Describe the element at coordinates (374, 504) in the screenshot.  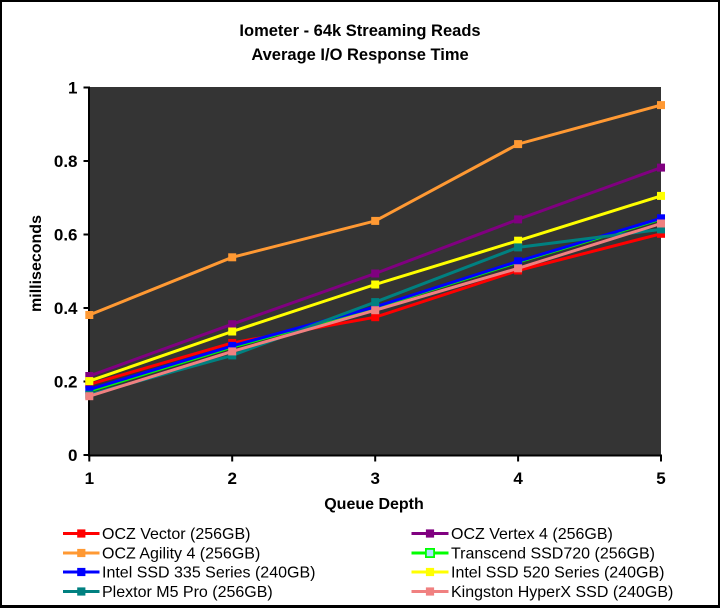
I see `svg-text: Queue Depth` at that location.